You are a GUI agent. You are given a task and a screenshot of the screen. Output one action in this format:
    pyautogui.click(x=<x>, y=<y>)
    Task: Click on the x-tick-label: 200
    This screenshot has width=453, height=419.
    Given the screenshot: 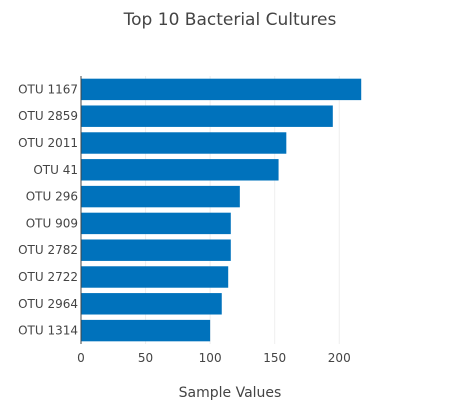 What is the action you would take?
    pyautogui.click(x=339, y=358)
    